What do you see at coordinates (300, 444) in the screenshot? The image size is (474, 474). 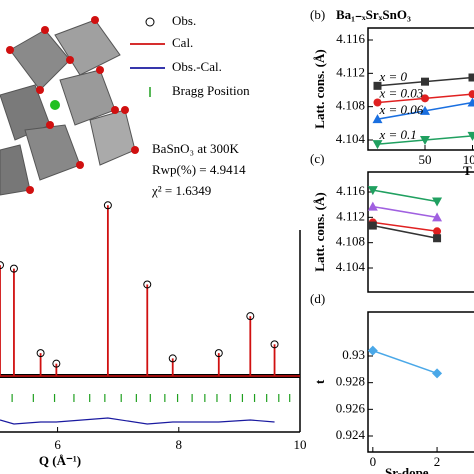 I see `x-tick-label: 10` at bounding box center [300, 444].